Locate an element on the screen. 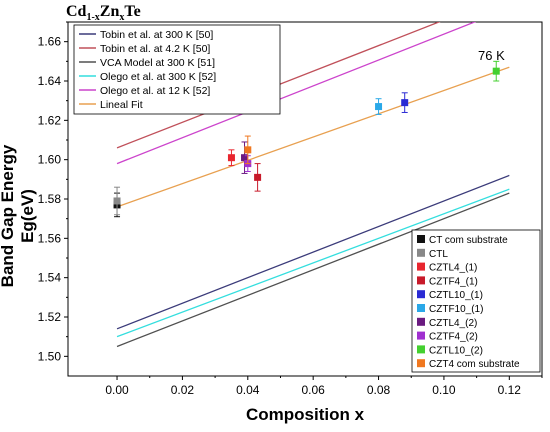 This screenshot has height=432, width=550. temperature-annotation: 76 K is located at coordinates (491, 55).